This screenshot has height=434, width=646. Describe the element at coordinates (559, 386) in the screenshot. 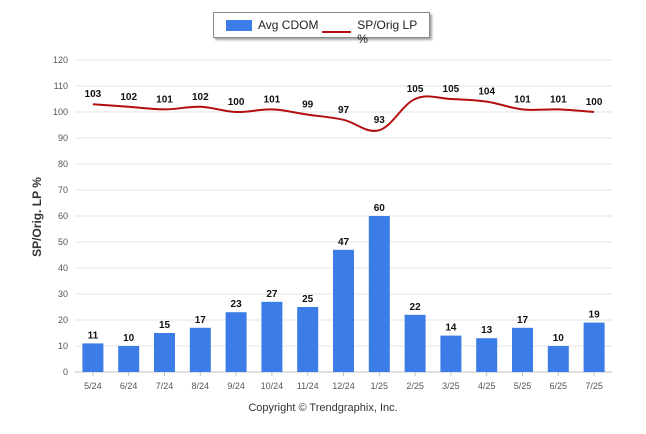

I see `x-tick-label: 6/25` at that location.